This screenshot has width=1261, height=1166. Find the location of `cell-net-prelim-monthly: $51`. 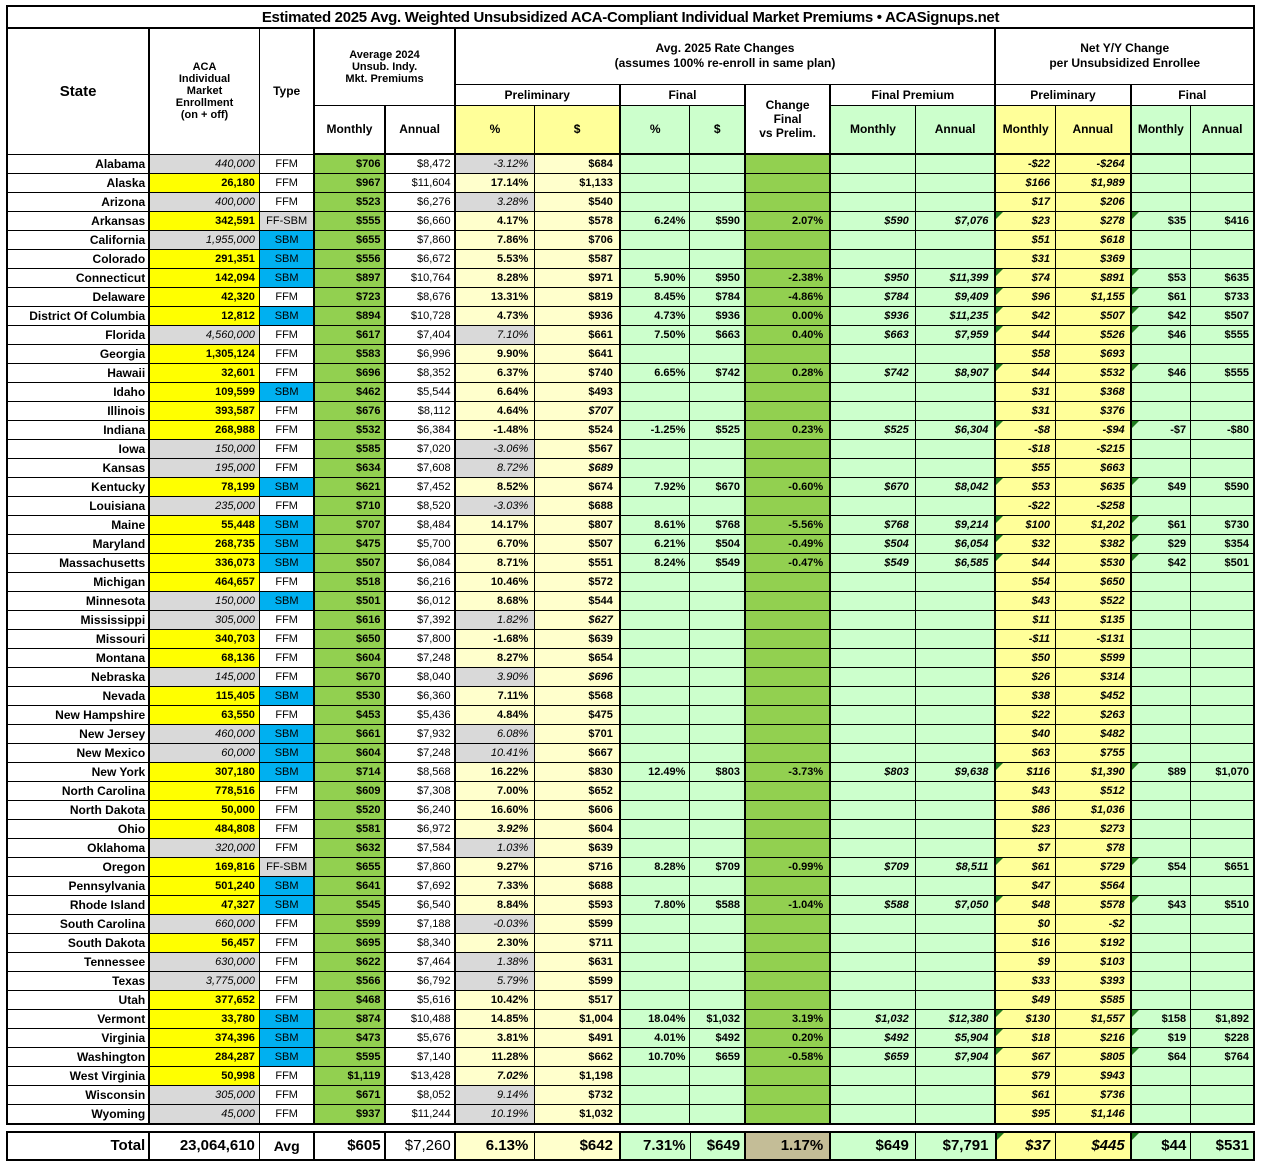

cell-net-prelim-monthly: $51 is located at coordinates (1025, 240).